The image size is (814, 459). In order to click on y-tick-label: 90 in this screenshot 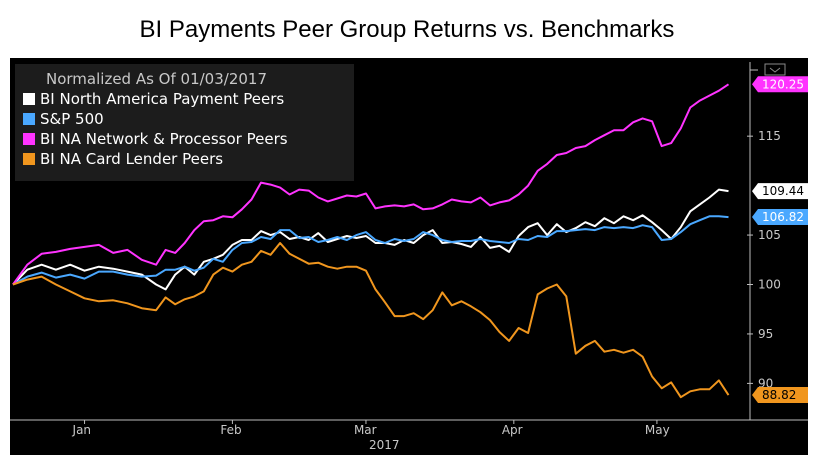, I will do `click(765, 383)`.